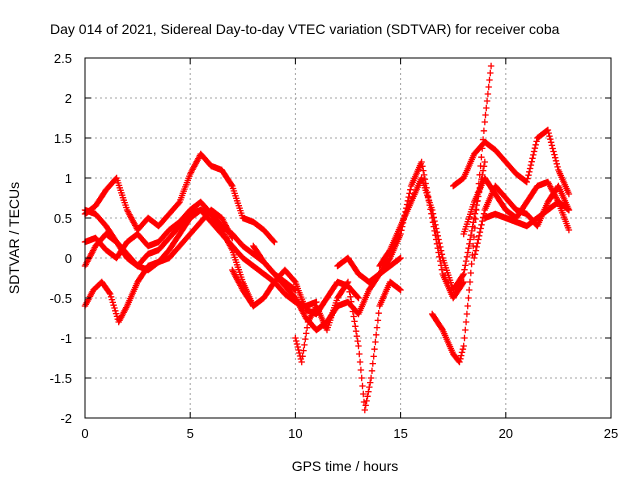 Image resolution: width=640 pixels, height=480 pixels. What do you see at coordinates (63, 218) in the screenshot?
I see `y-tick-label: 0.5` at bounding box center [63, 218].